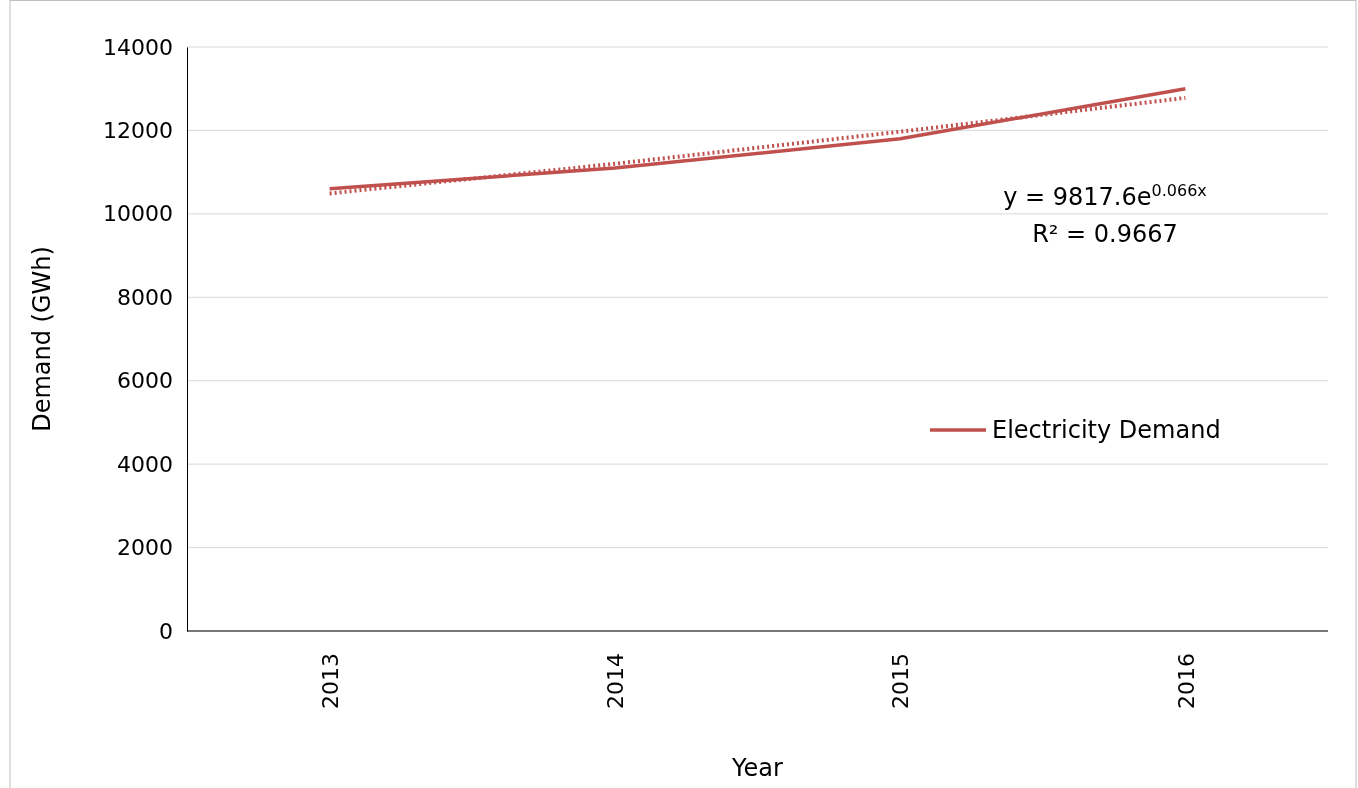 The image size is (1358, 788). I want to click on y-tick-label: 0, so click(166, 631).